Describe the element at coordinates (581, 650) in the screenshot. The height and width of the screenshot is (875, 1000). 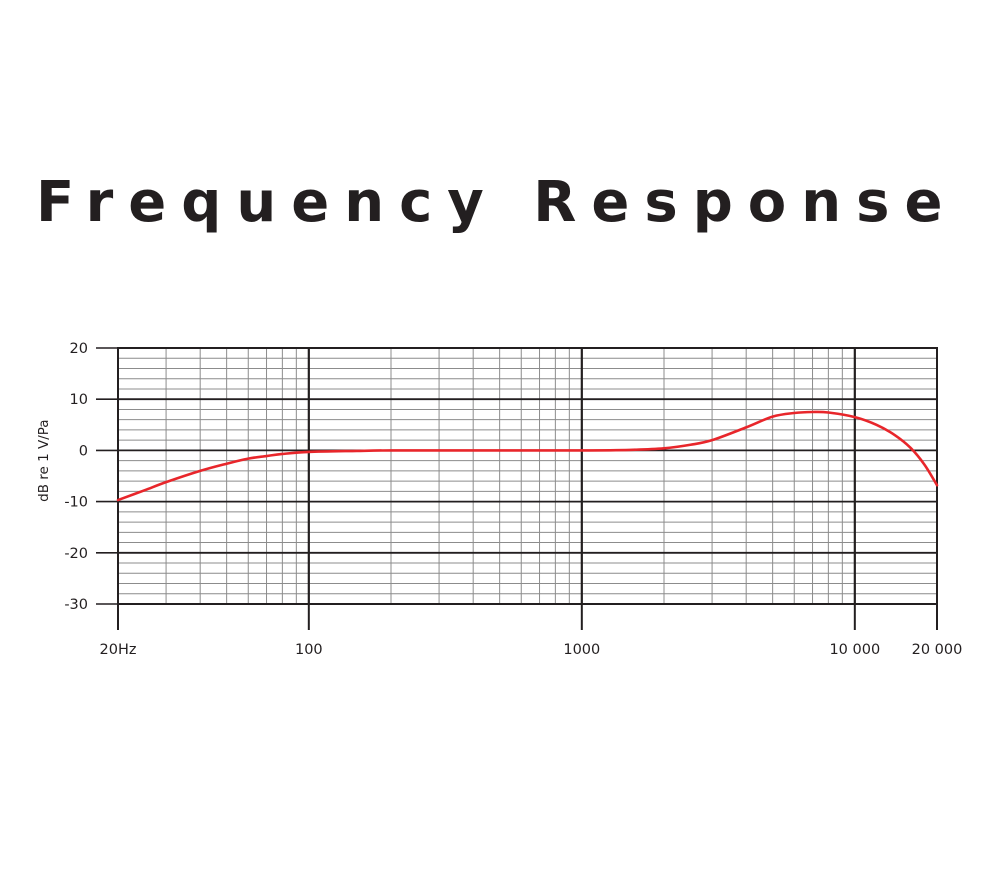
I see `x-tick-label: 1000` at that location.